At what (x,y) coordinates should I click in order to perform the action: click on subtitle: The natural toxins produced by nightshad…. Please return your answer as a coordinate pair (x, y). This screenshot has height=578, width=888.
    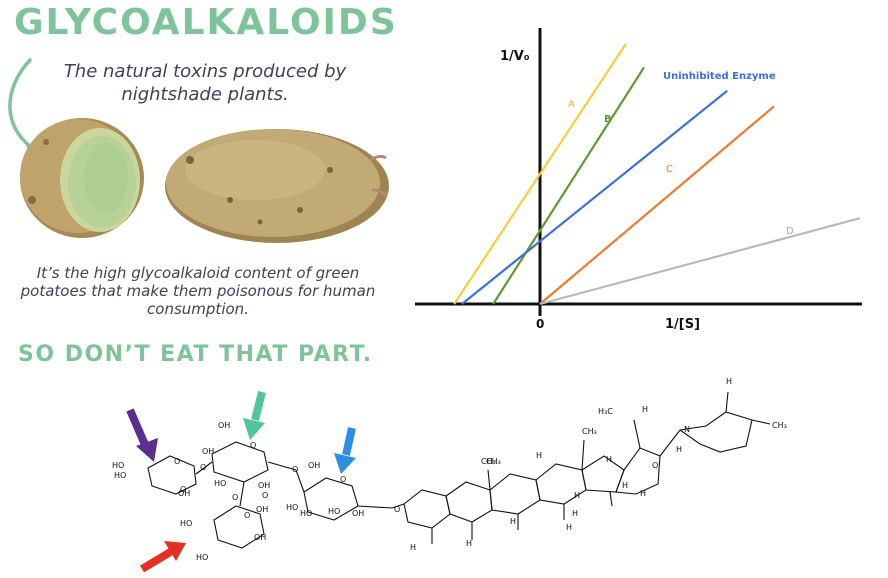
    Looking at the image, I should click on (205, 83).